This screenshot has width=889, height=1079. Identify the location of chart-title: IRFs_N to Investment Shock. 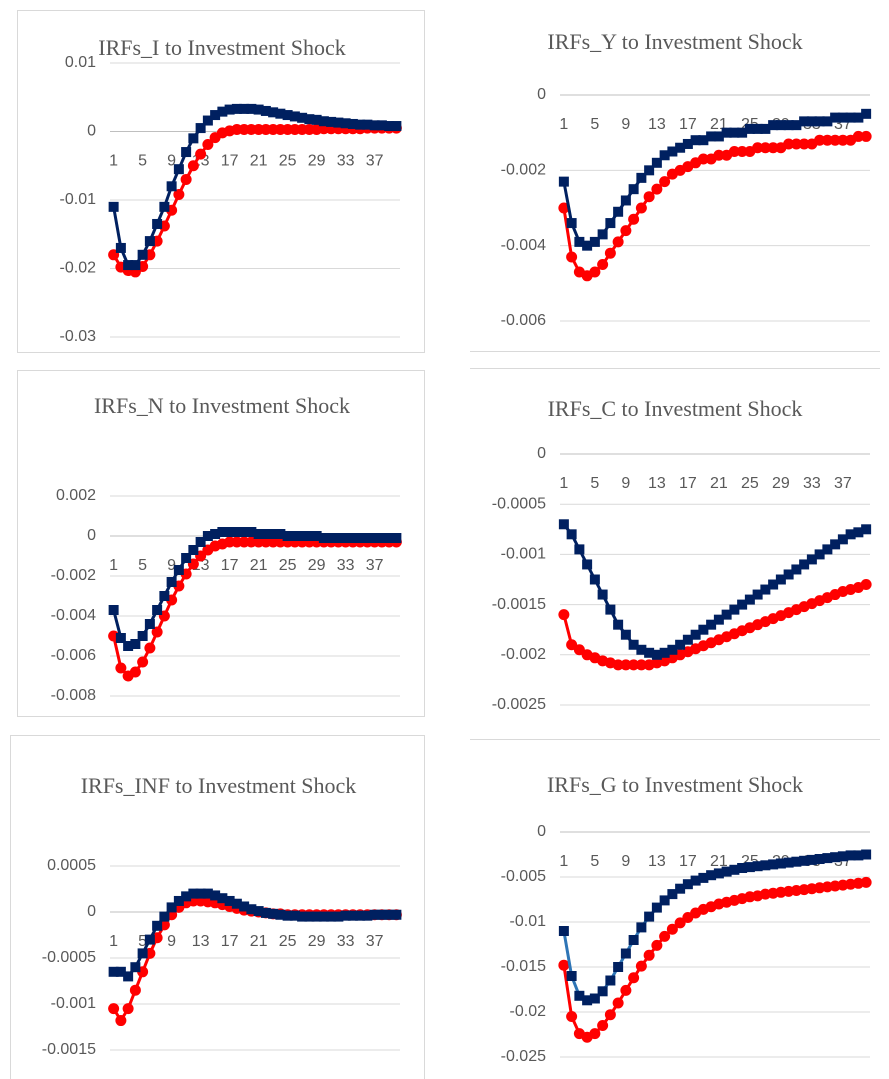
(222, 405).